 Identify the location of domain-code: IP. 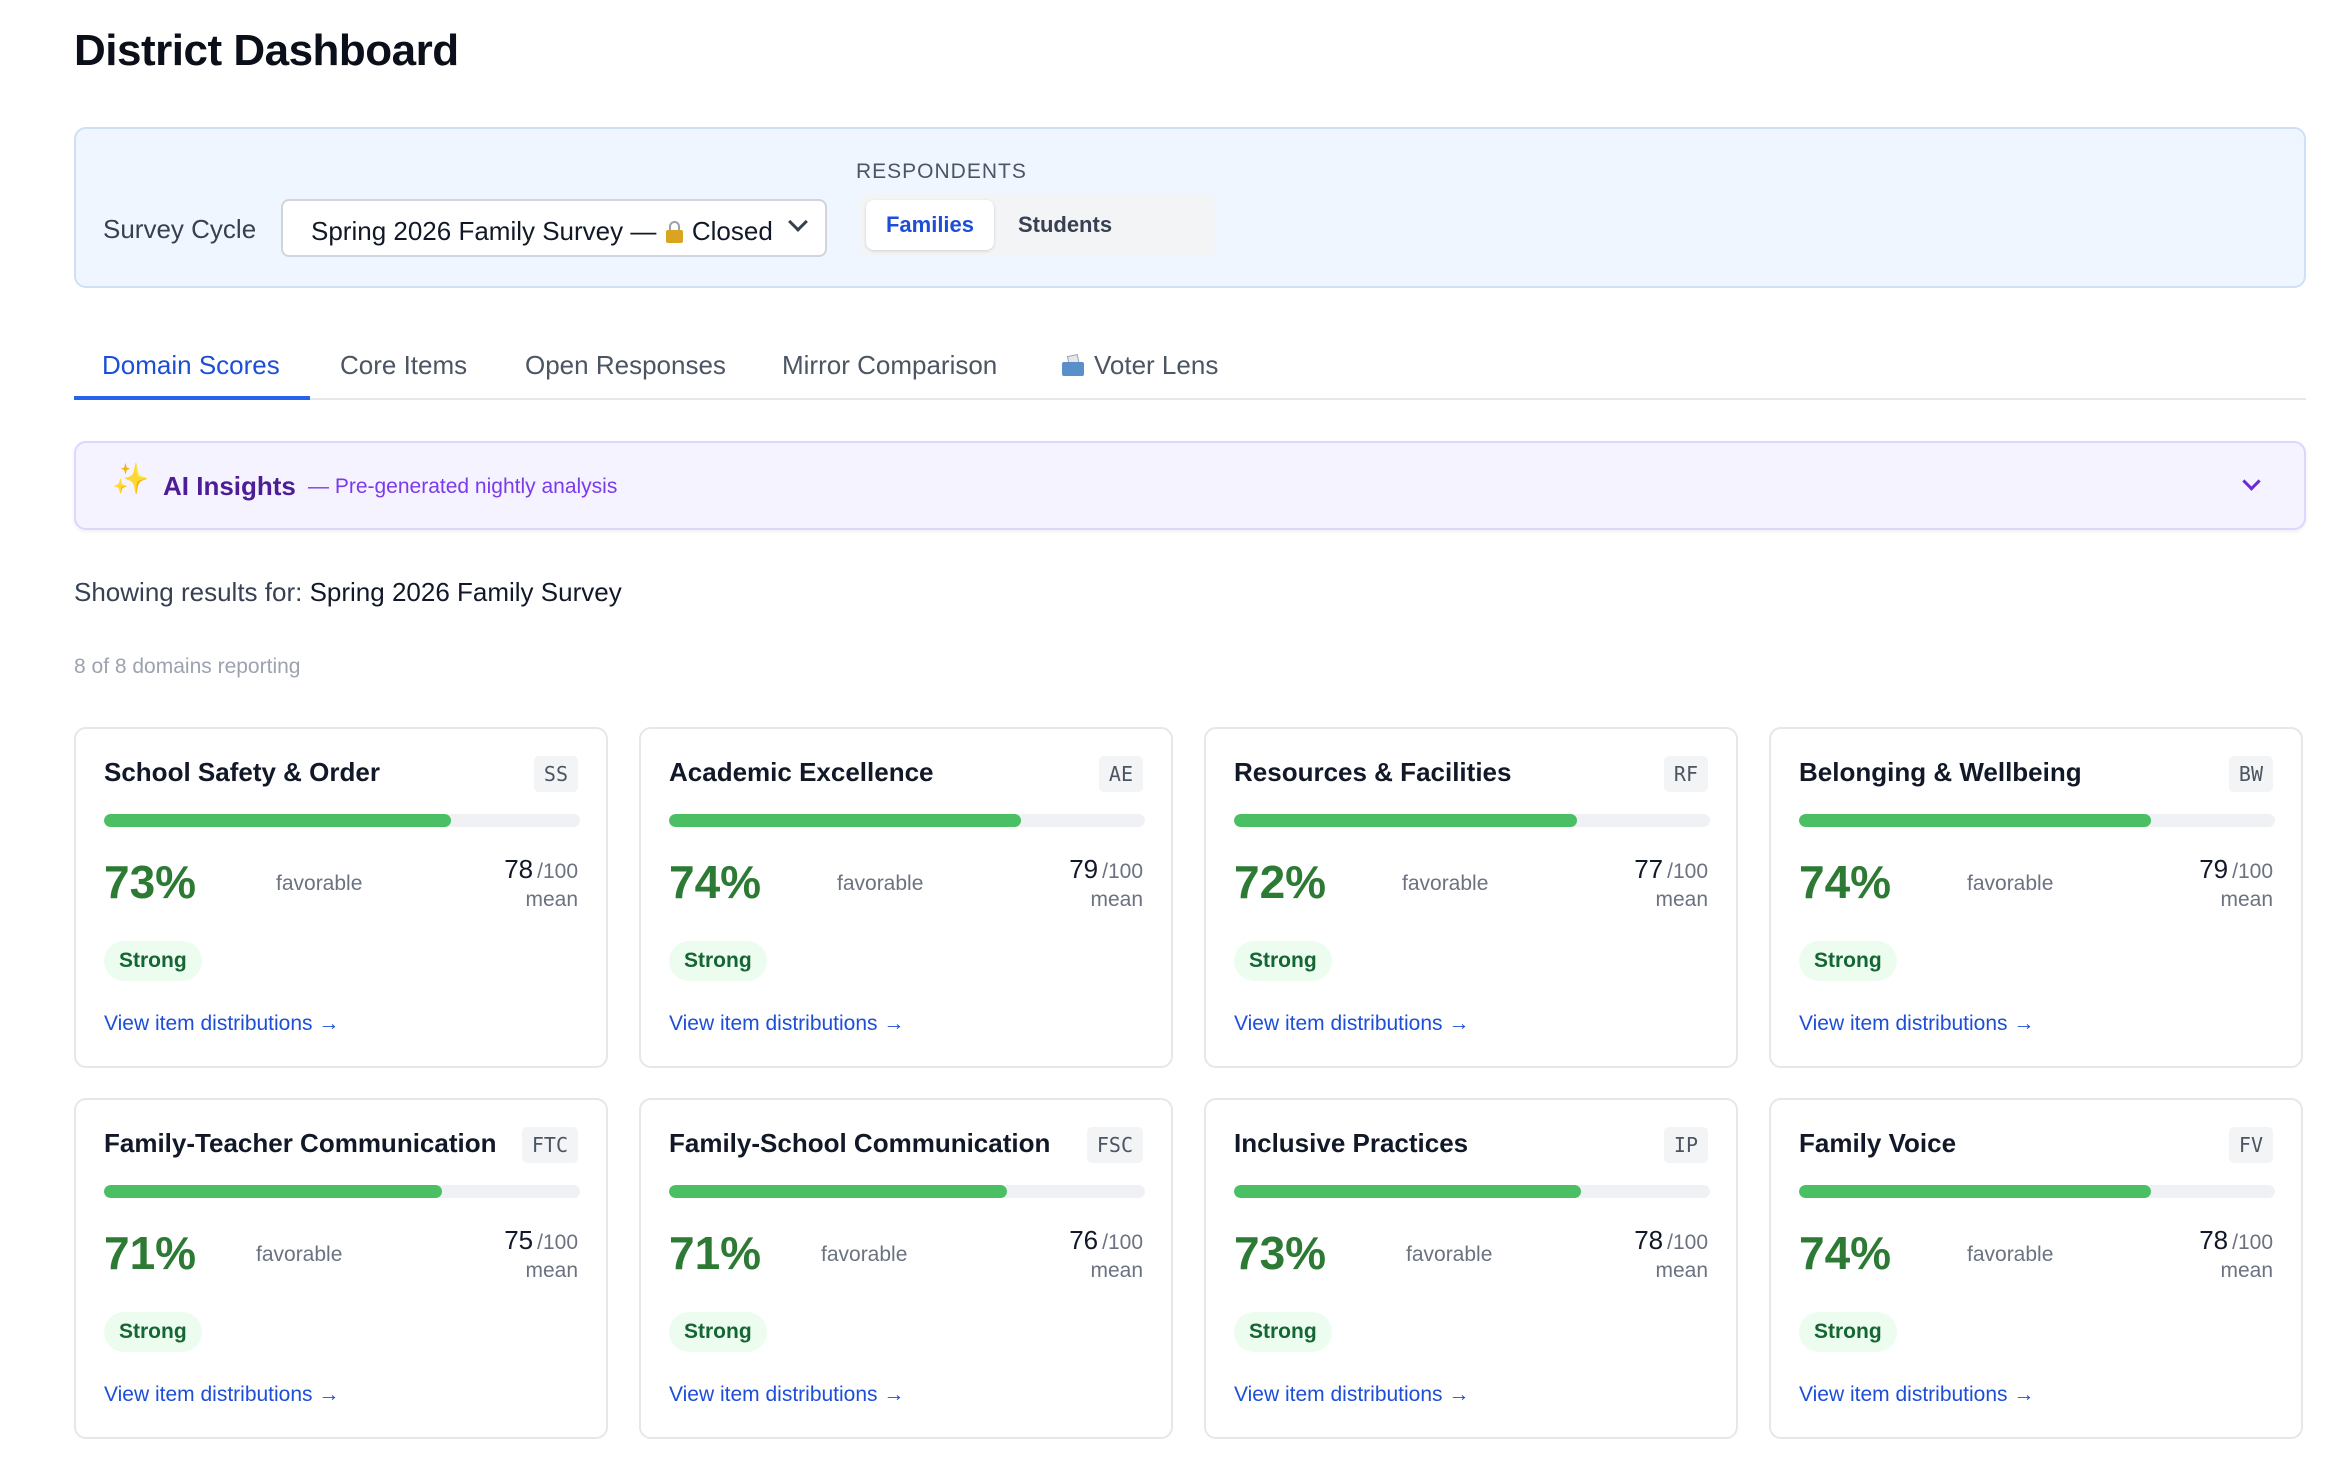
(1685, 1145).